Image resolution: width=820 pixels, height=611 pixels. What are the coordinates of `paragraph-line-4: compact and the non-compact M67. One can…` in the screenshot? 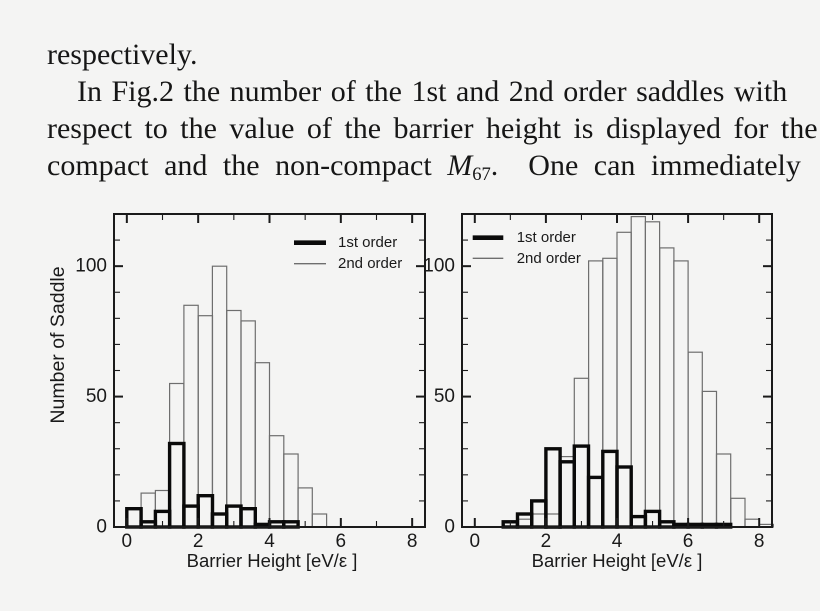 It's located at (424, 167).